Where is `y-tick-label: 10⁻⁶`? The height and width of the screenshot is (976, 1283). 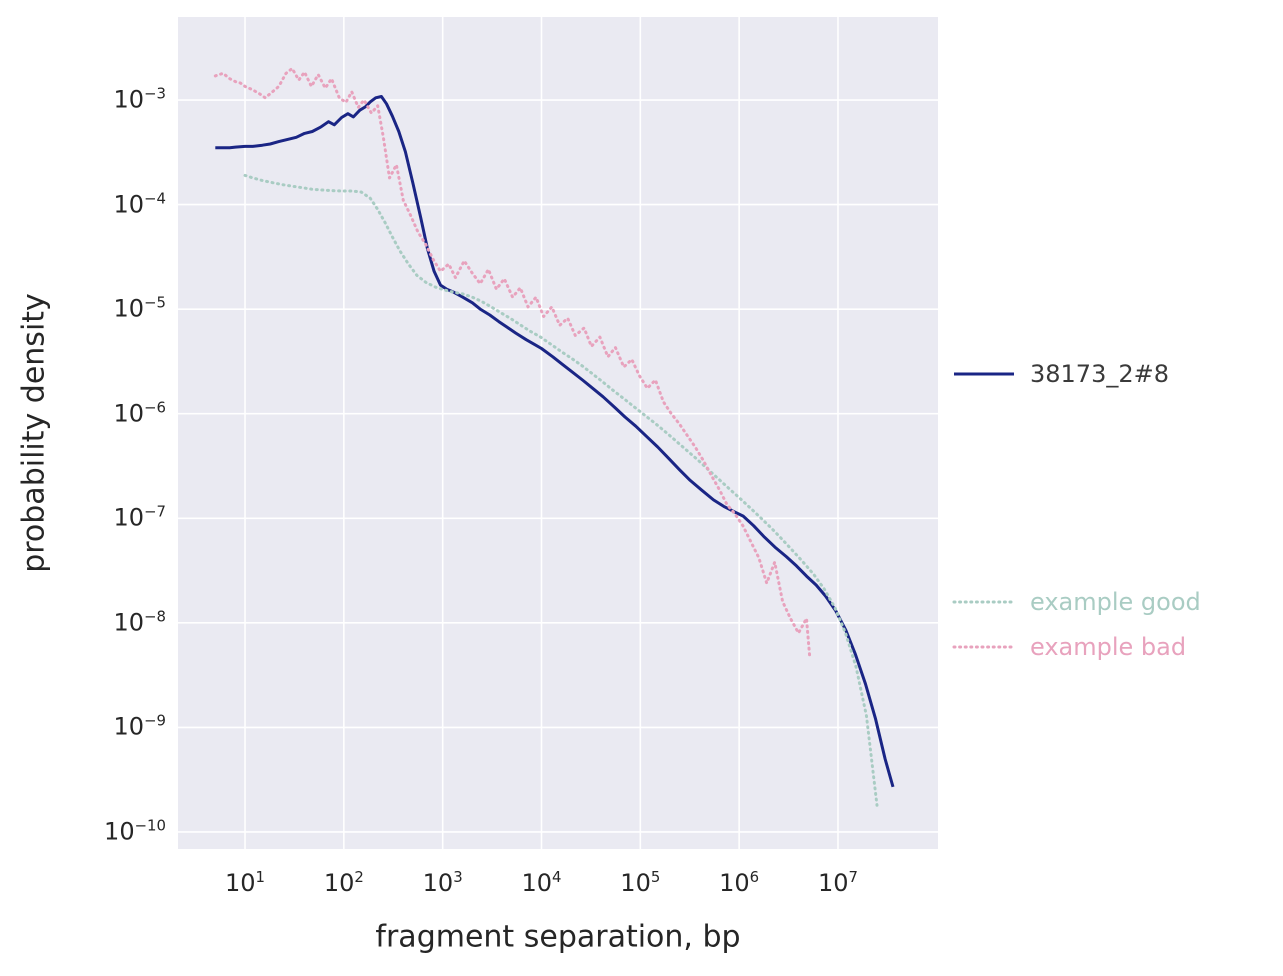 y-tick-label: 10⁻⁶ is located at coordinates (139, 413).